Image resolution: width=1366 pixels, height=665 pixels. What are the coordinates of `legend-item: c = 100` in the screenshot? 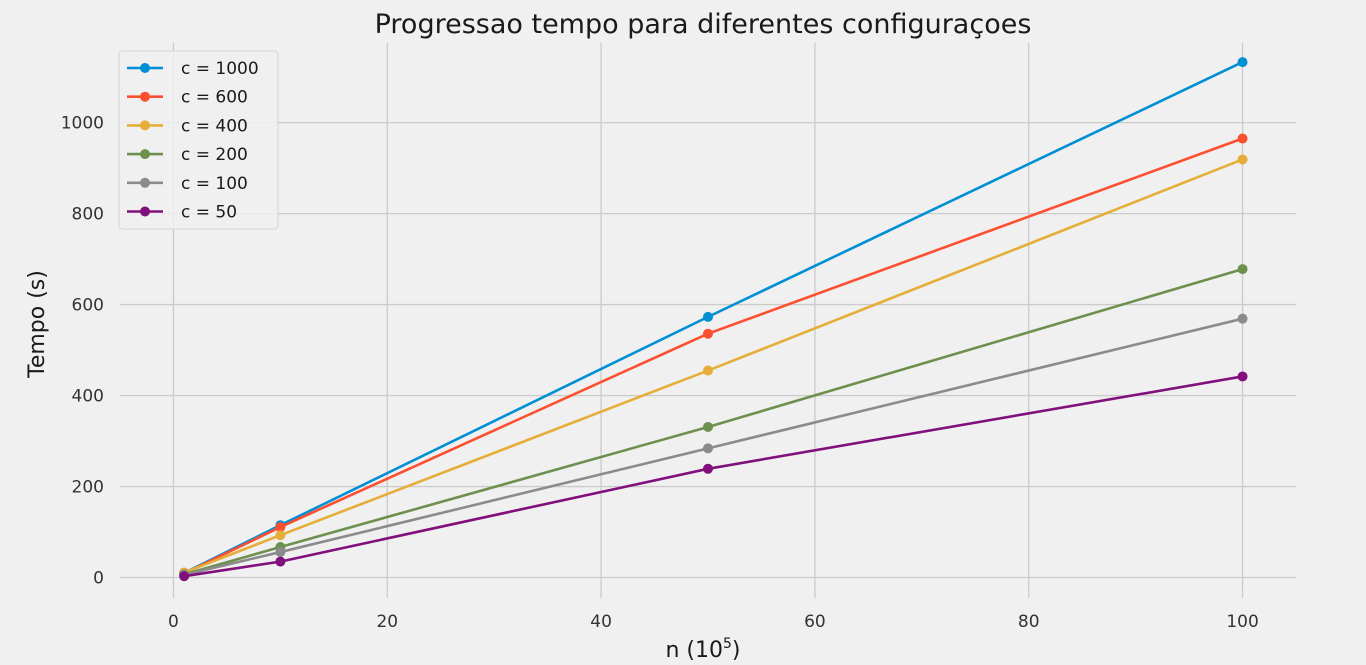 It's located at (187, 184).